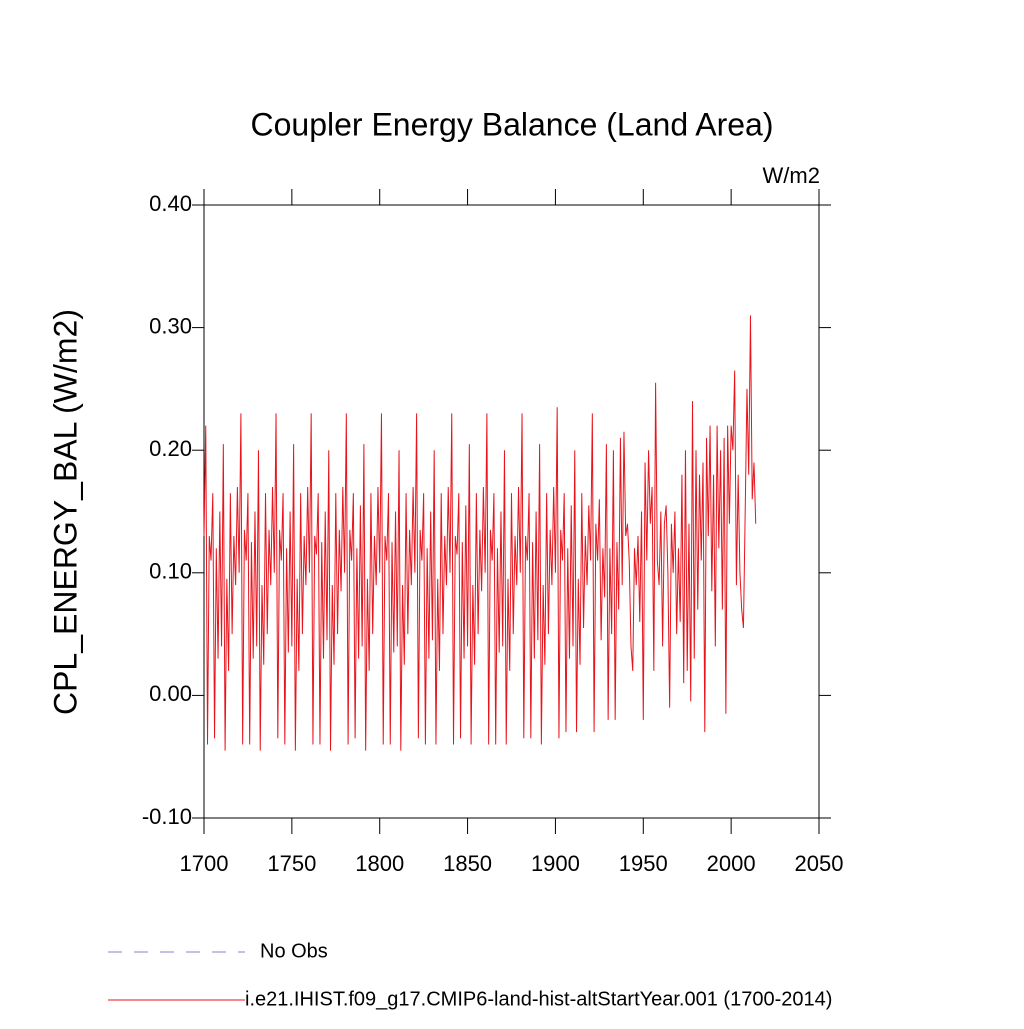  What do you see at coordinates (167, 816) in the screenshot?
I see `y-tick-label: -0.10` at bounding box center [167, 816].